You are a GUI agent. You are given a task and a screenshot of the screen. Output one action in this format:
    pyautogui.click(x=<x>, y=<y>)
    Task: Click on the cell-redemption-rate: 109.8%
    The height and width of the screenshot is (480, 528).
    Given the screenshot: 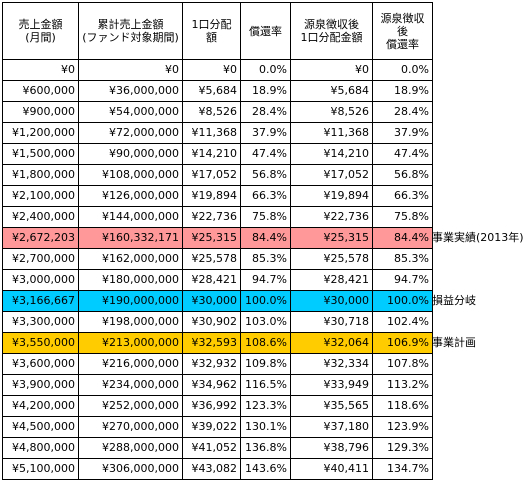 What is the action you would take?
    pyautogui.click(x=265, y=364)
    